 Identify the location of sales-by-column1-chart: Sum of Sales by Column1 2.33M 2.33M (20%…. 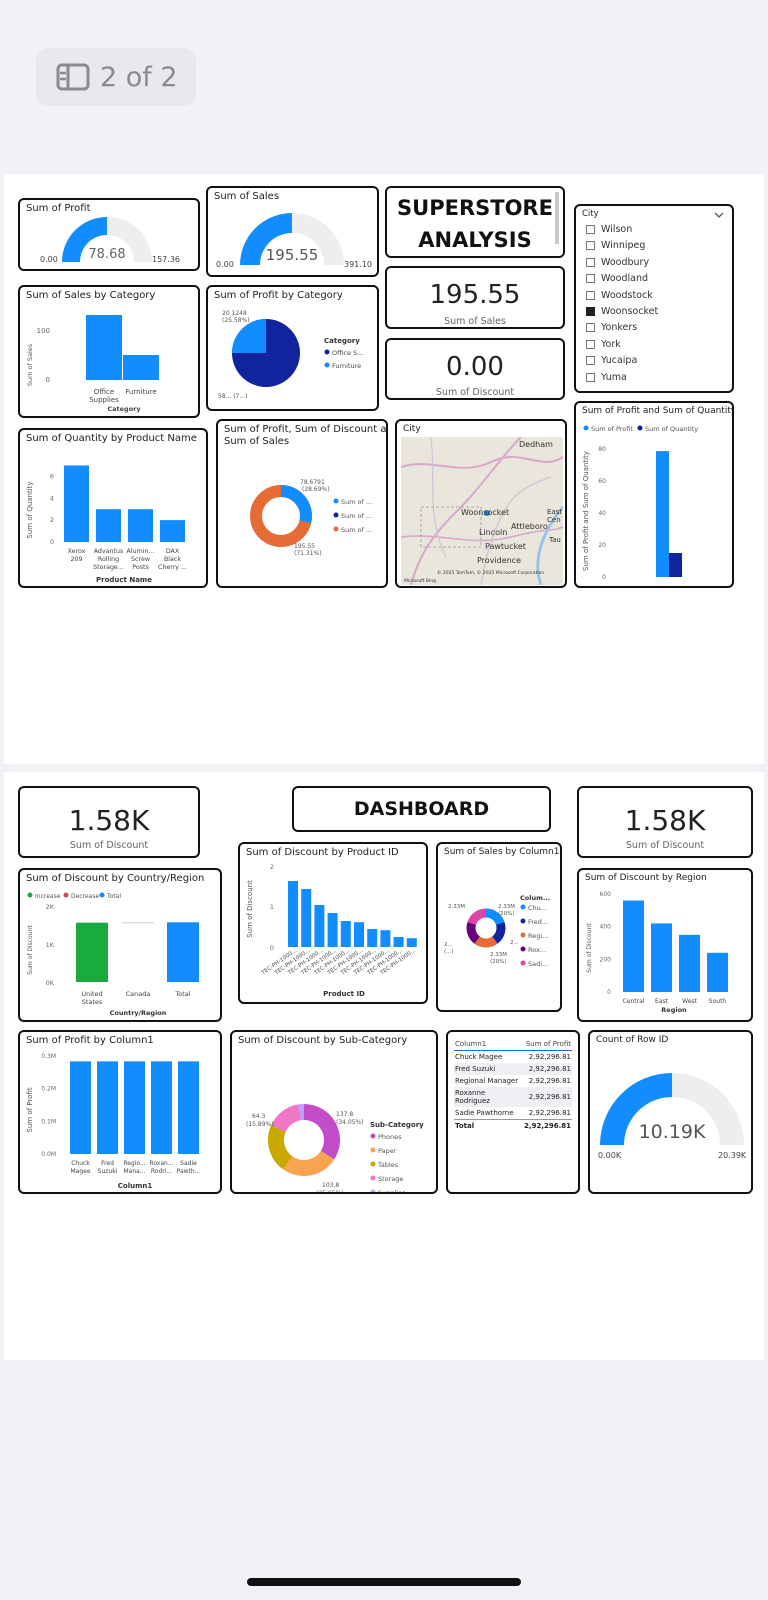
(499, 927).